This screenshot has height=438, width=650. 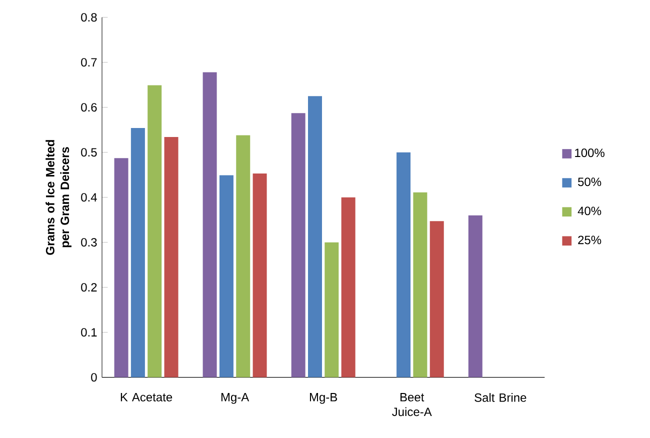 What do you see at coordinates (89, 107) in the screenshot?
I see `y-tick-label: 0.6` at bounding box center [89, 107].